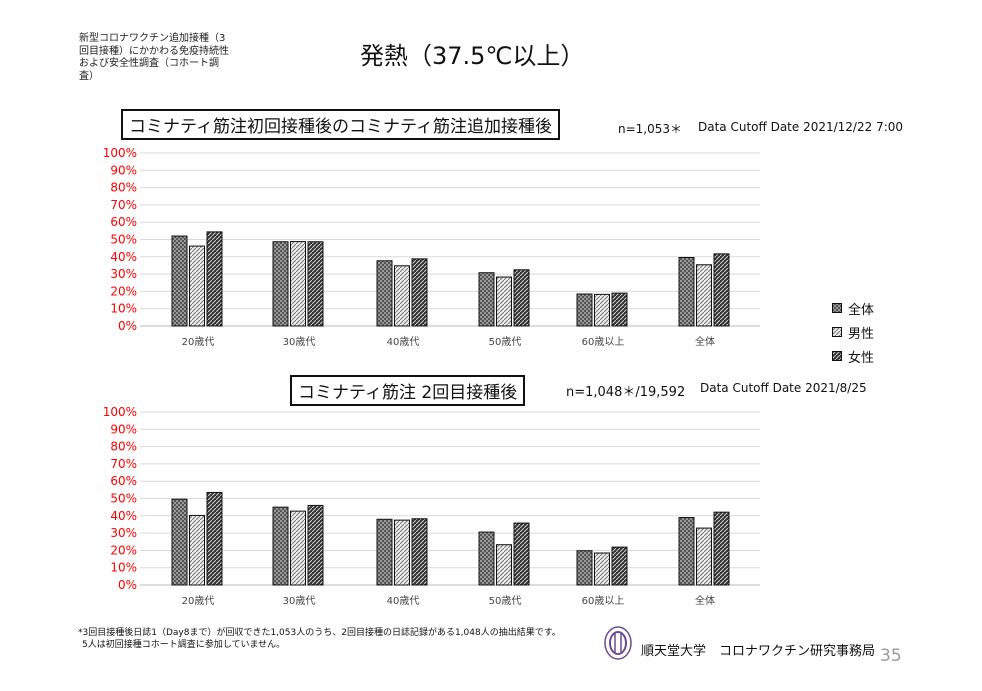 The image size is (982, 691). I want to click on page-number: 35, so click(891, 656).